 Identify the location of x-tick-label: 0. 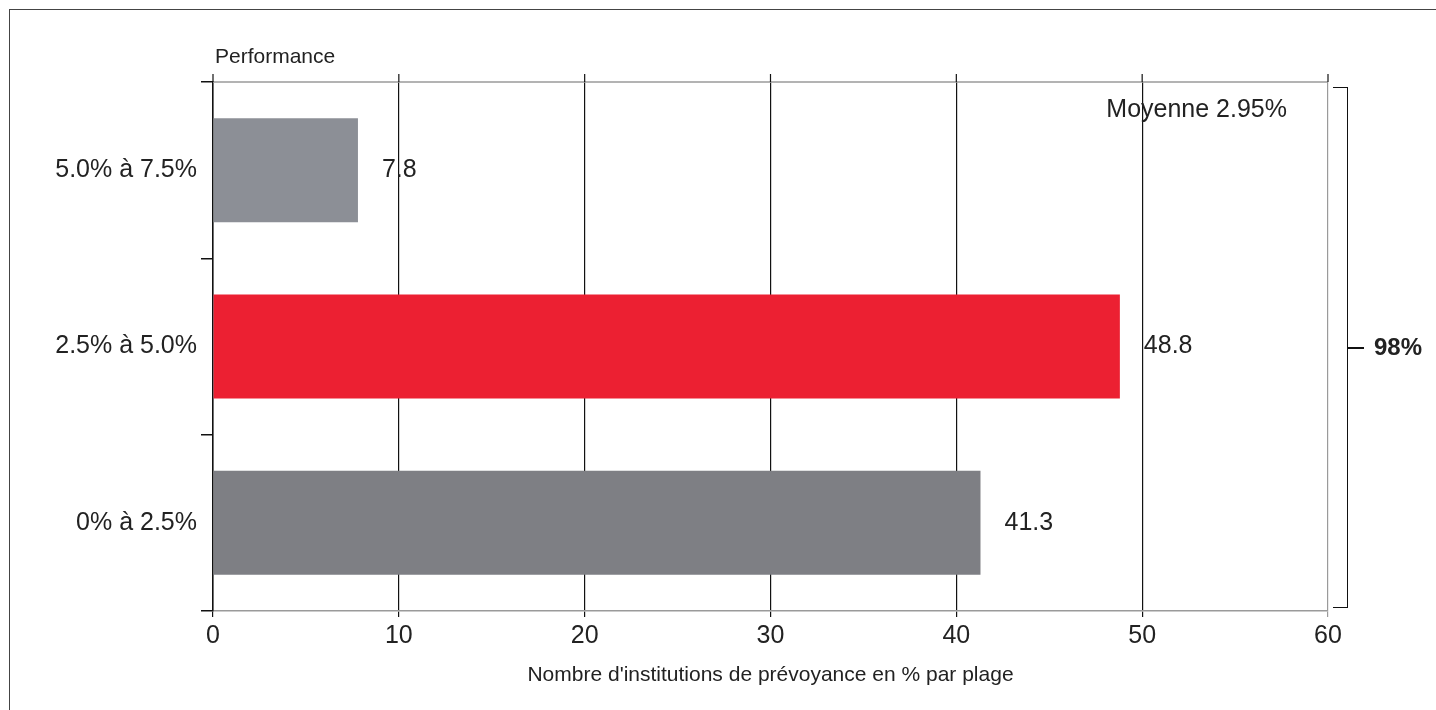
(213, 633).